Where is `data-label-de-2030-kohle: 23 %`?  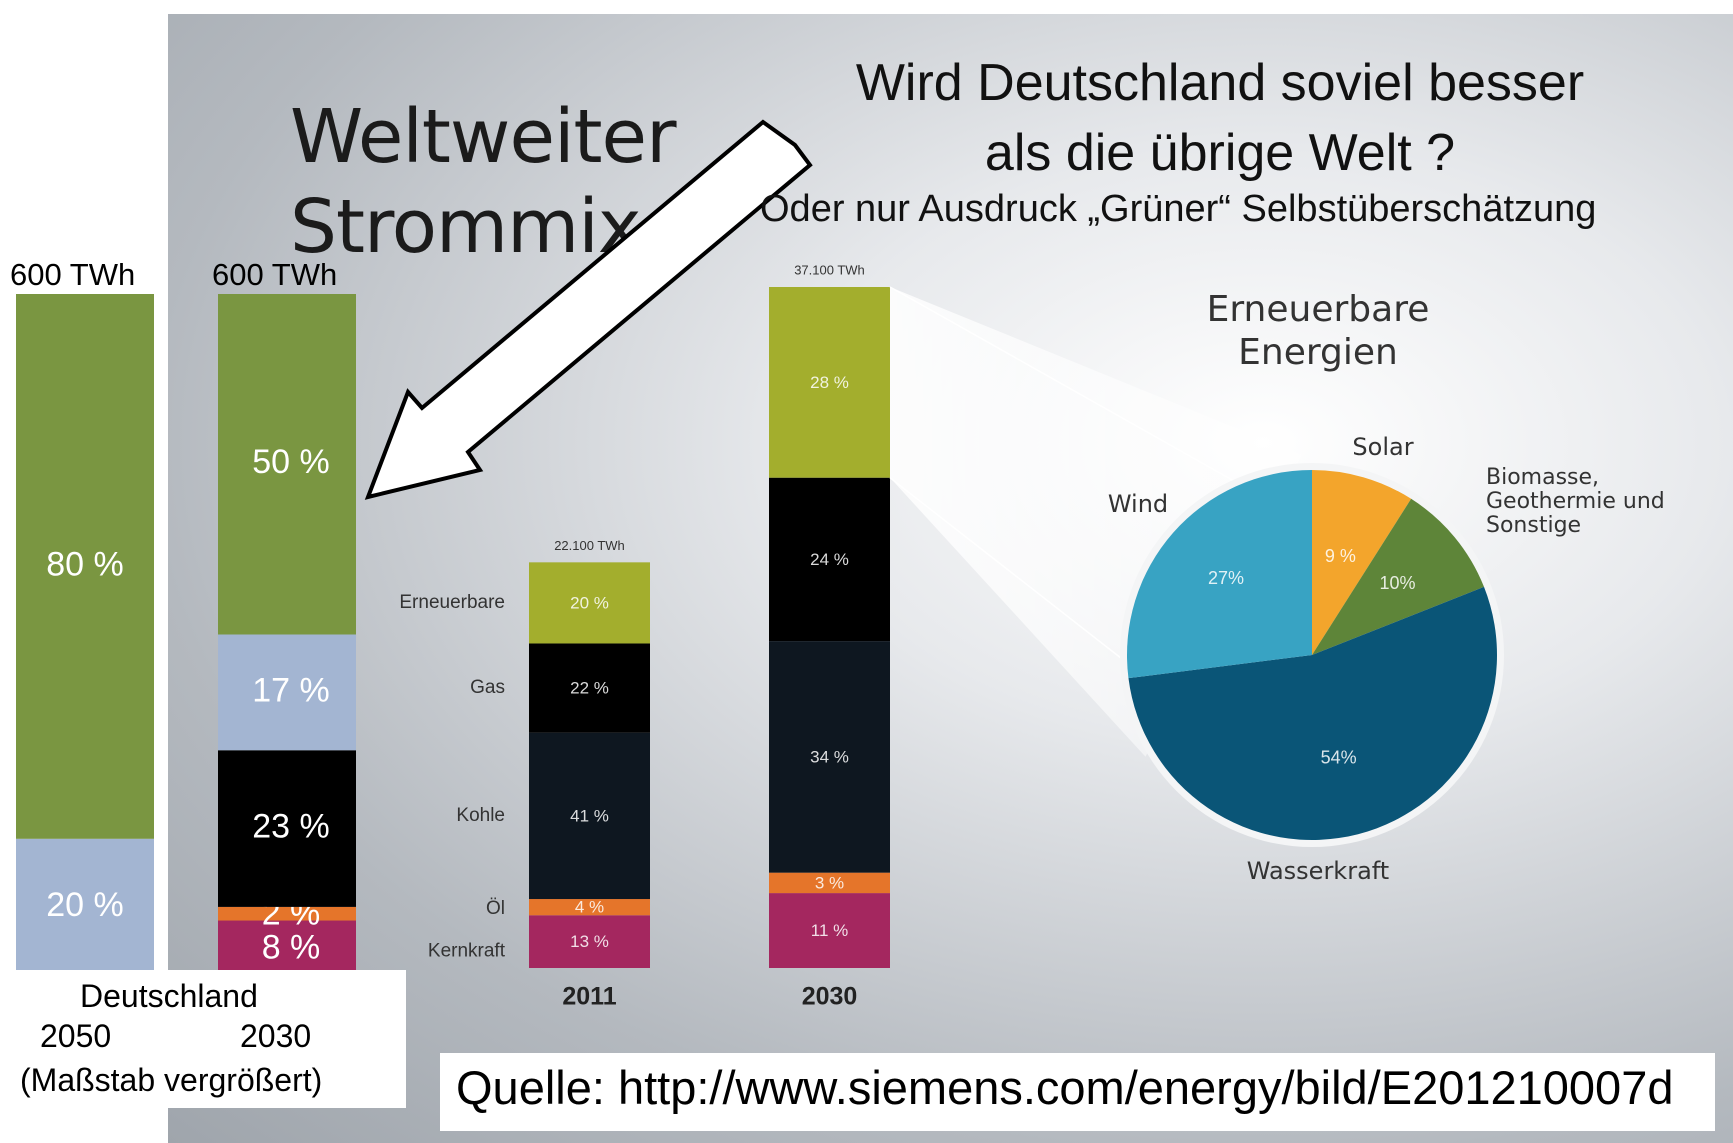 data-label-de-2030-kohle: 23 % is located at coordinates (291, 827).